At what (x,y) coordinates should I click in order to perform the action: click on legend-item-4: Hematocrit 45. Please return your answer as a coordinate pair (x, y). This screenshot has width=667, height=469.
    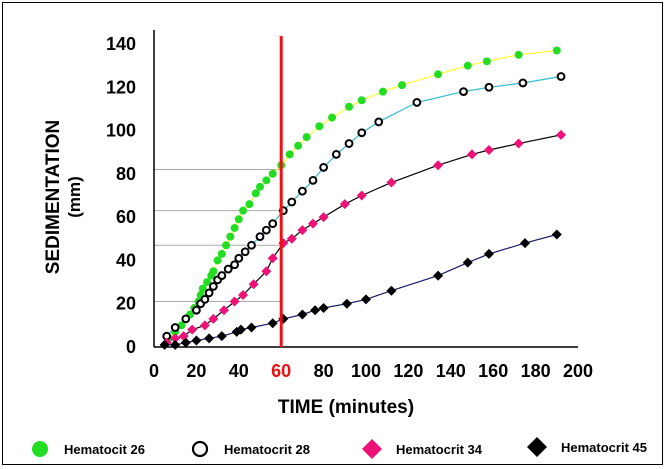
    Looking at the image, I should click on (587, 447).